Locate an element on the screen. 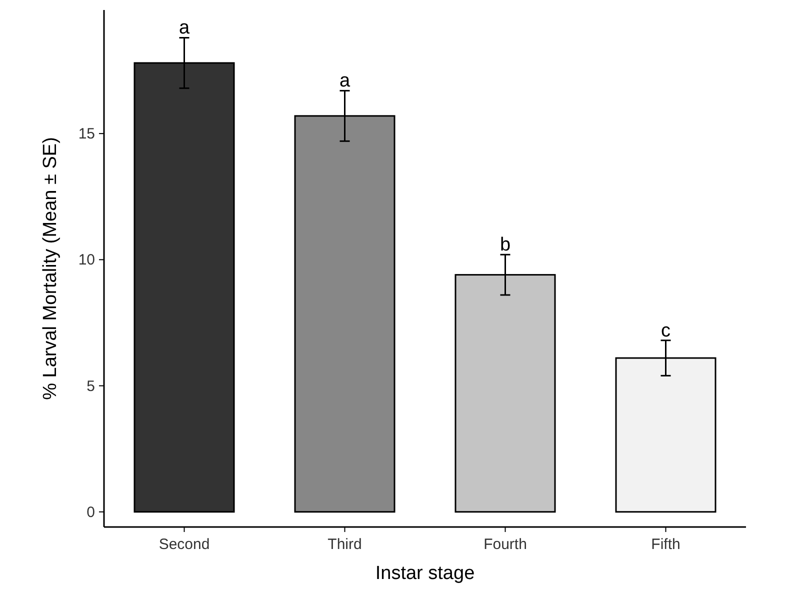 This screenshot has width=786, height=599. annotation: c is located at coordinates (665, 331).